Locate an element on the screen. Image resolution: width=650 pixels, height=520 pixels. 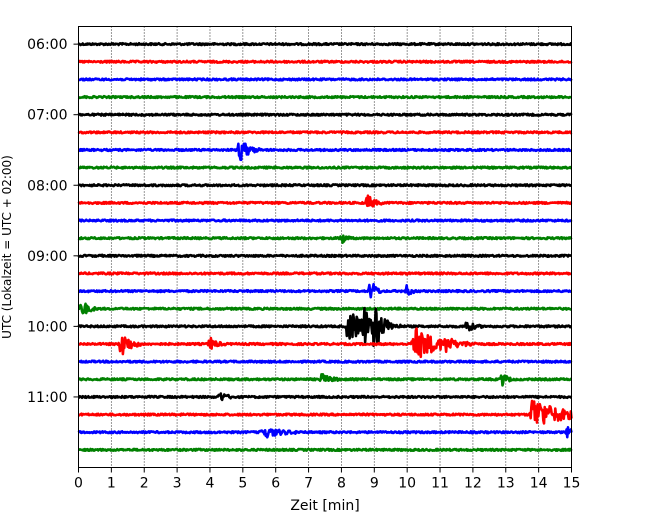
x-tick-label: 4 is located at coordinates (210, 484).